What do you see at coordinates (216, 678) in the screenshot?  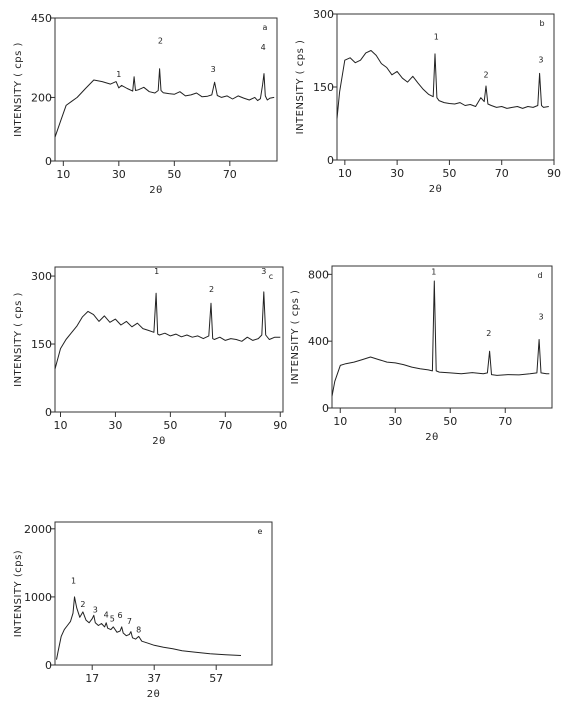 I see `x-tick-label: 57` at bounding box center [216, 678].